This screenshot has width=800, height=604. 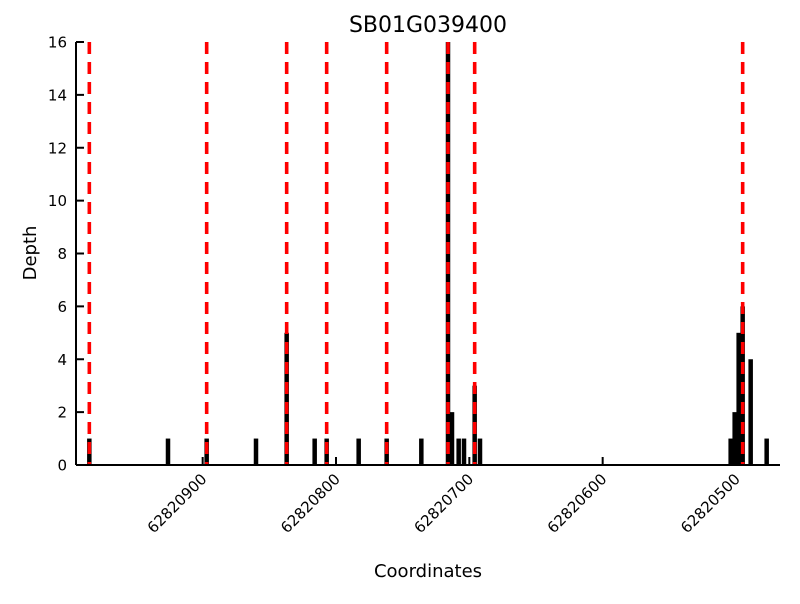 I want to click on x-tick-label: 62820800, so click(x=310, y=503).